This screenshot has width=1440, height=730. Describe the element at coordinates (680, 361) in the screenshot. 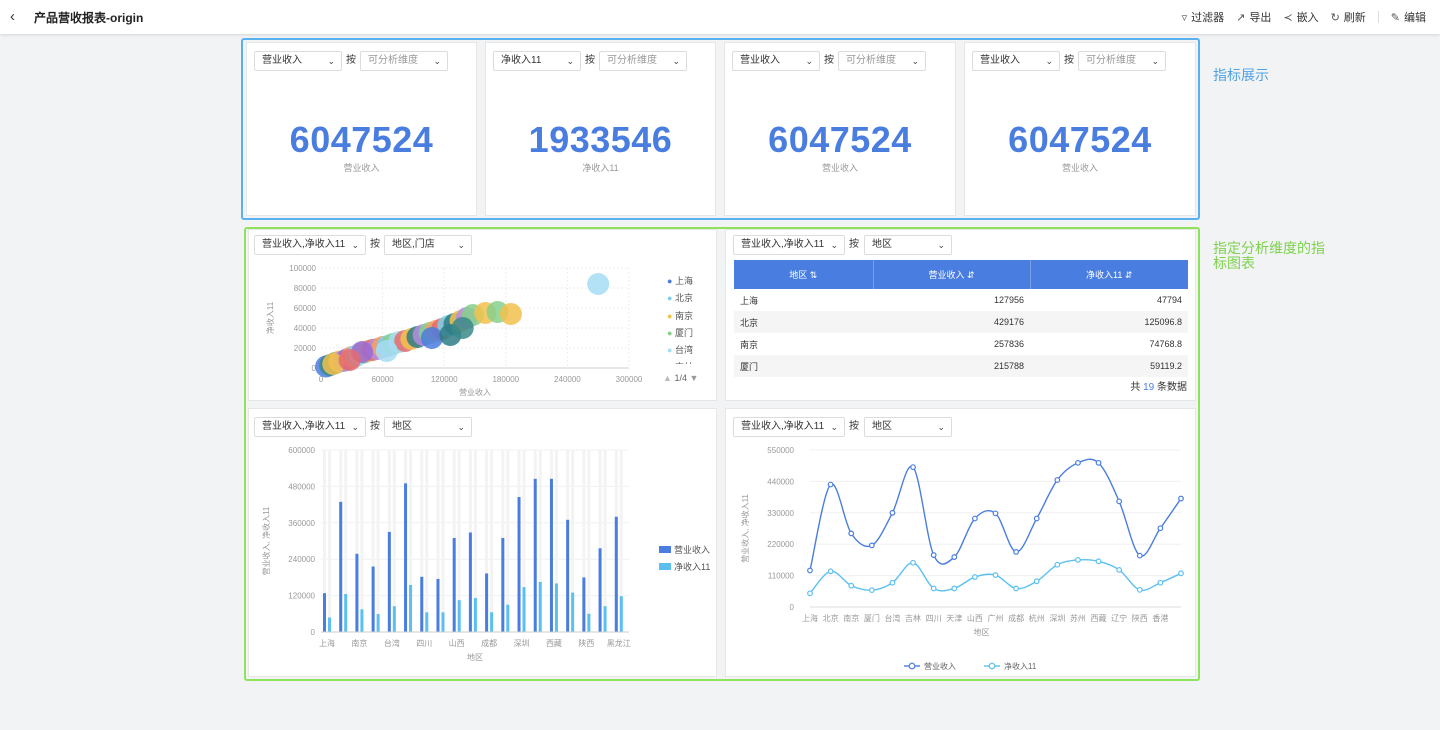

I see `legend-item: ● 吉林` at that location.